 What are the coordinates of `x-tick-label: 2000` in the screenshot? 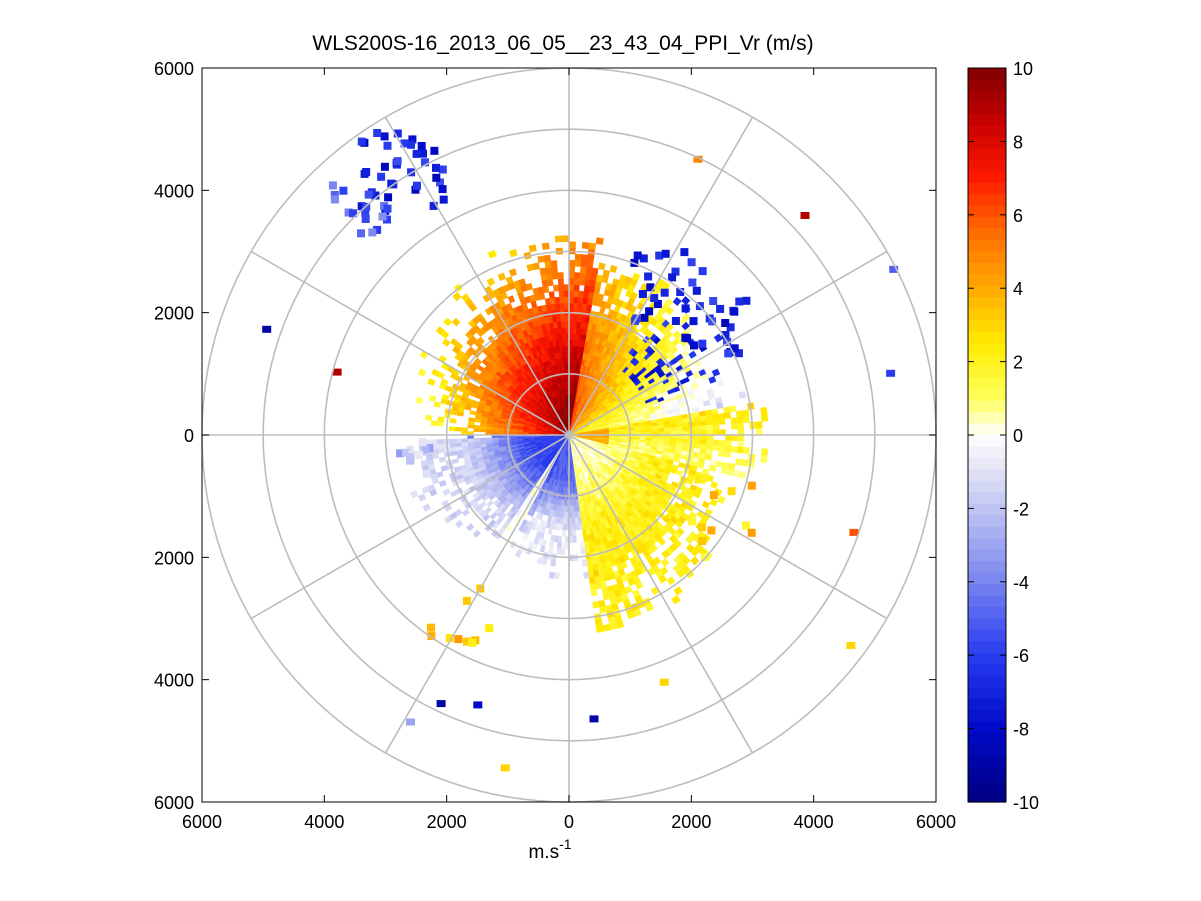 It's located at (447, 822).